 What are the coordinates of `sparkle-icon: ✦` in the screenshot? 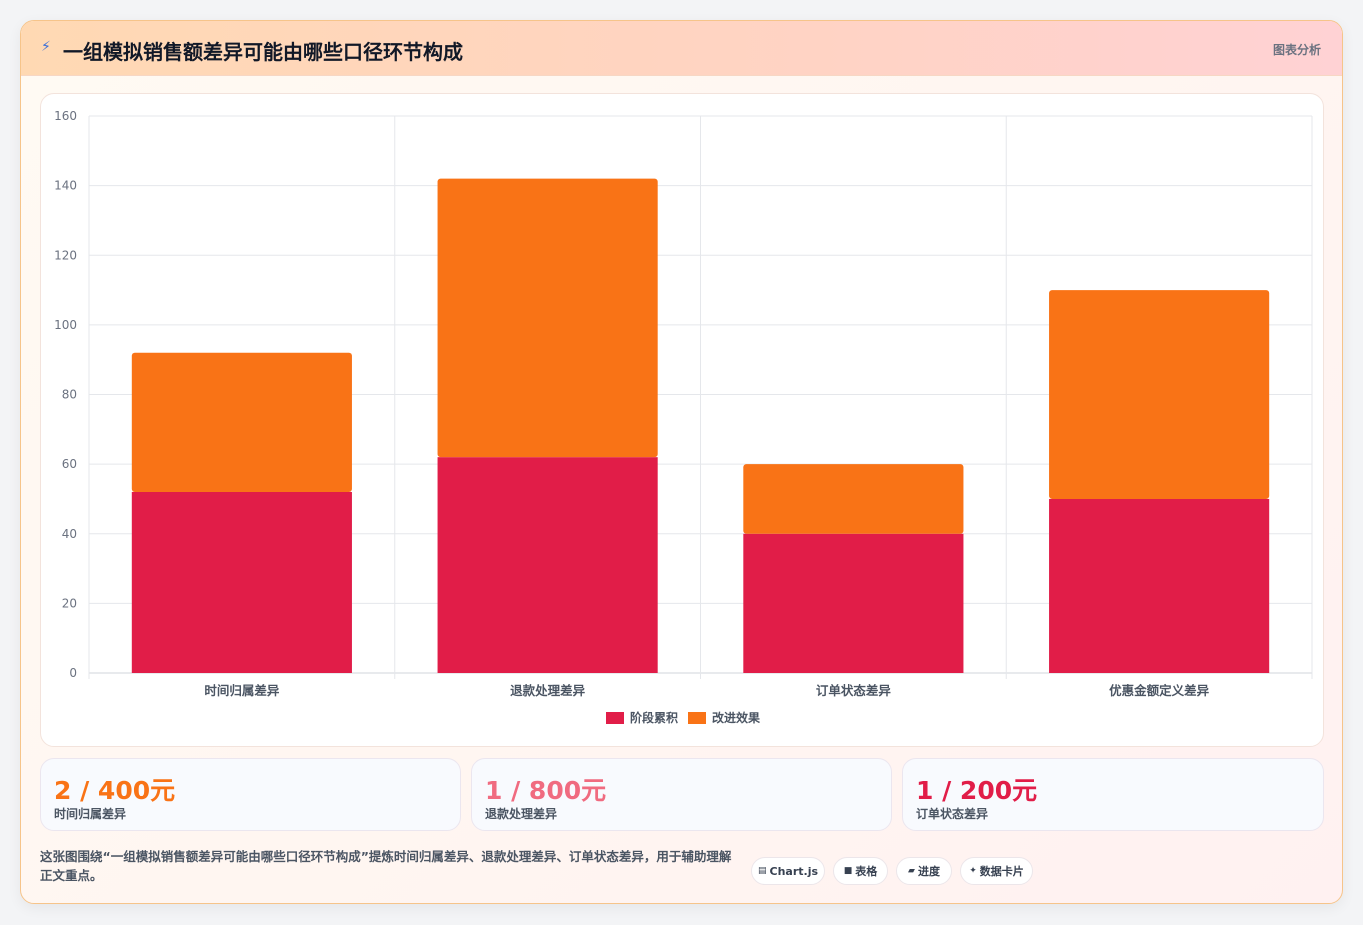 It's located at (973, 871).